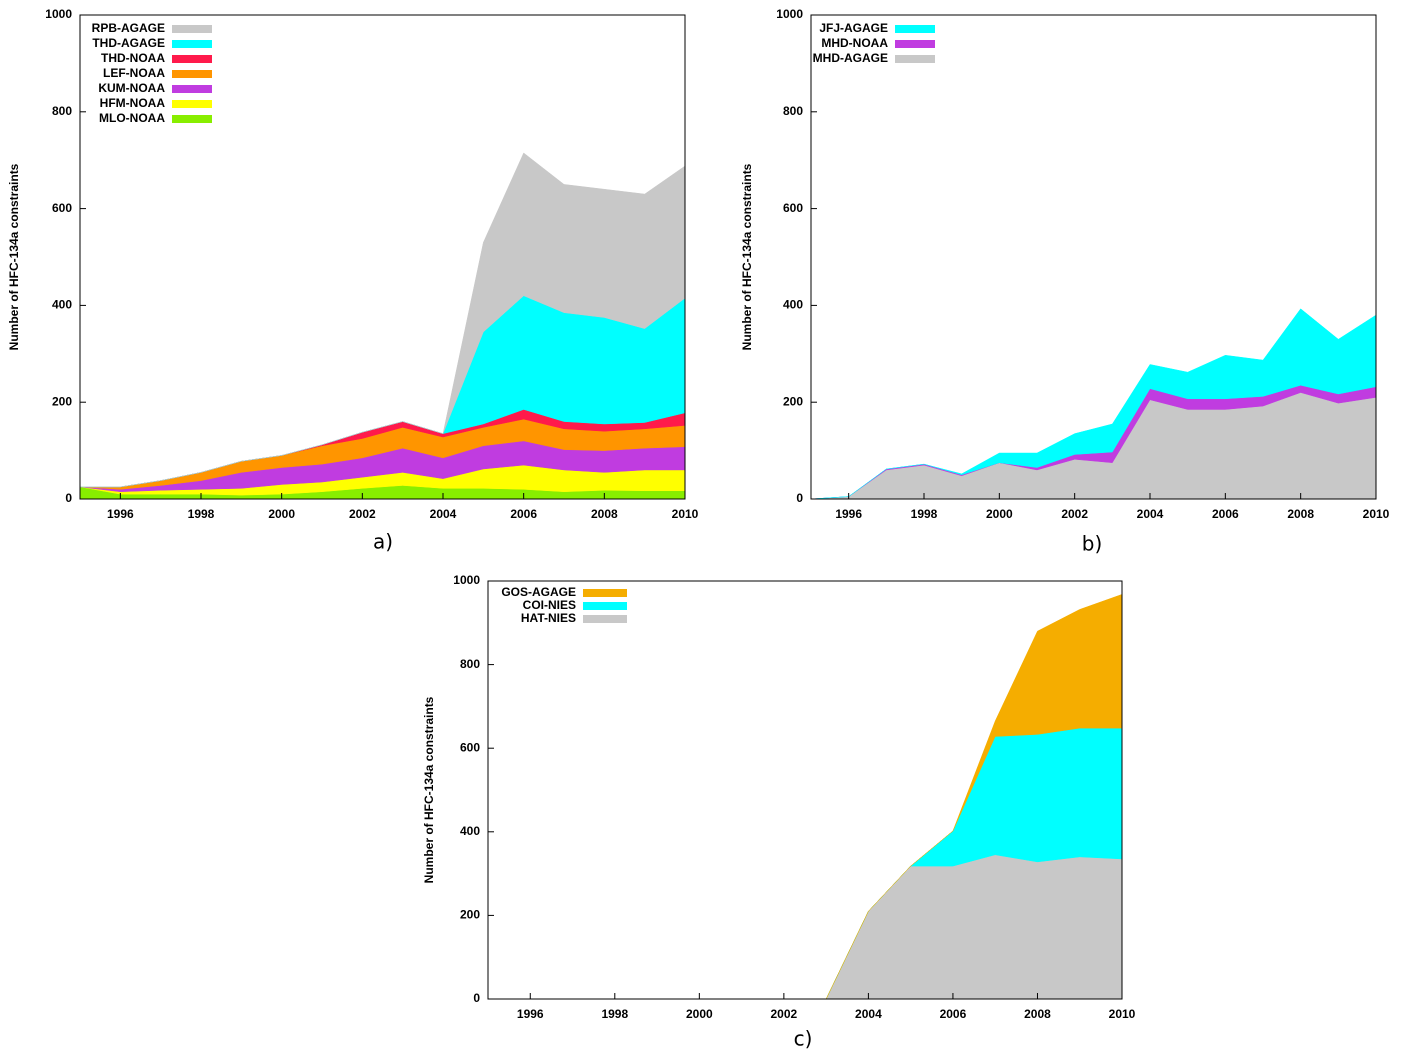 The image size is (1406, 1052). What do you see at coordinates (850, 58) in the screenshot?
I see `legend-label: MHD-AGAGE` at bounding box center [850, 58].